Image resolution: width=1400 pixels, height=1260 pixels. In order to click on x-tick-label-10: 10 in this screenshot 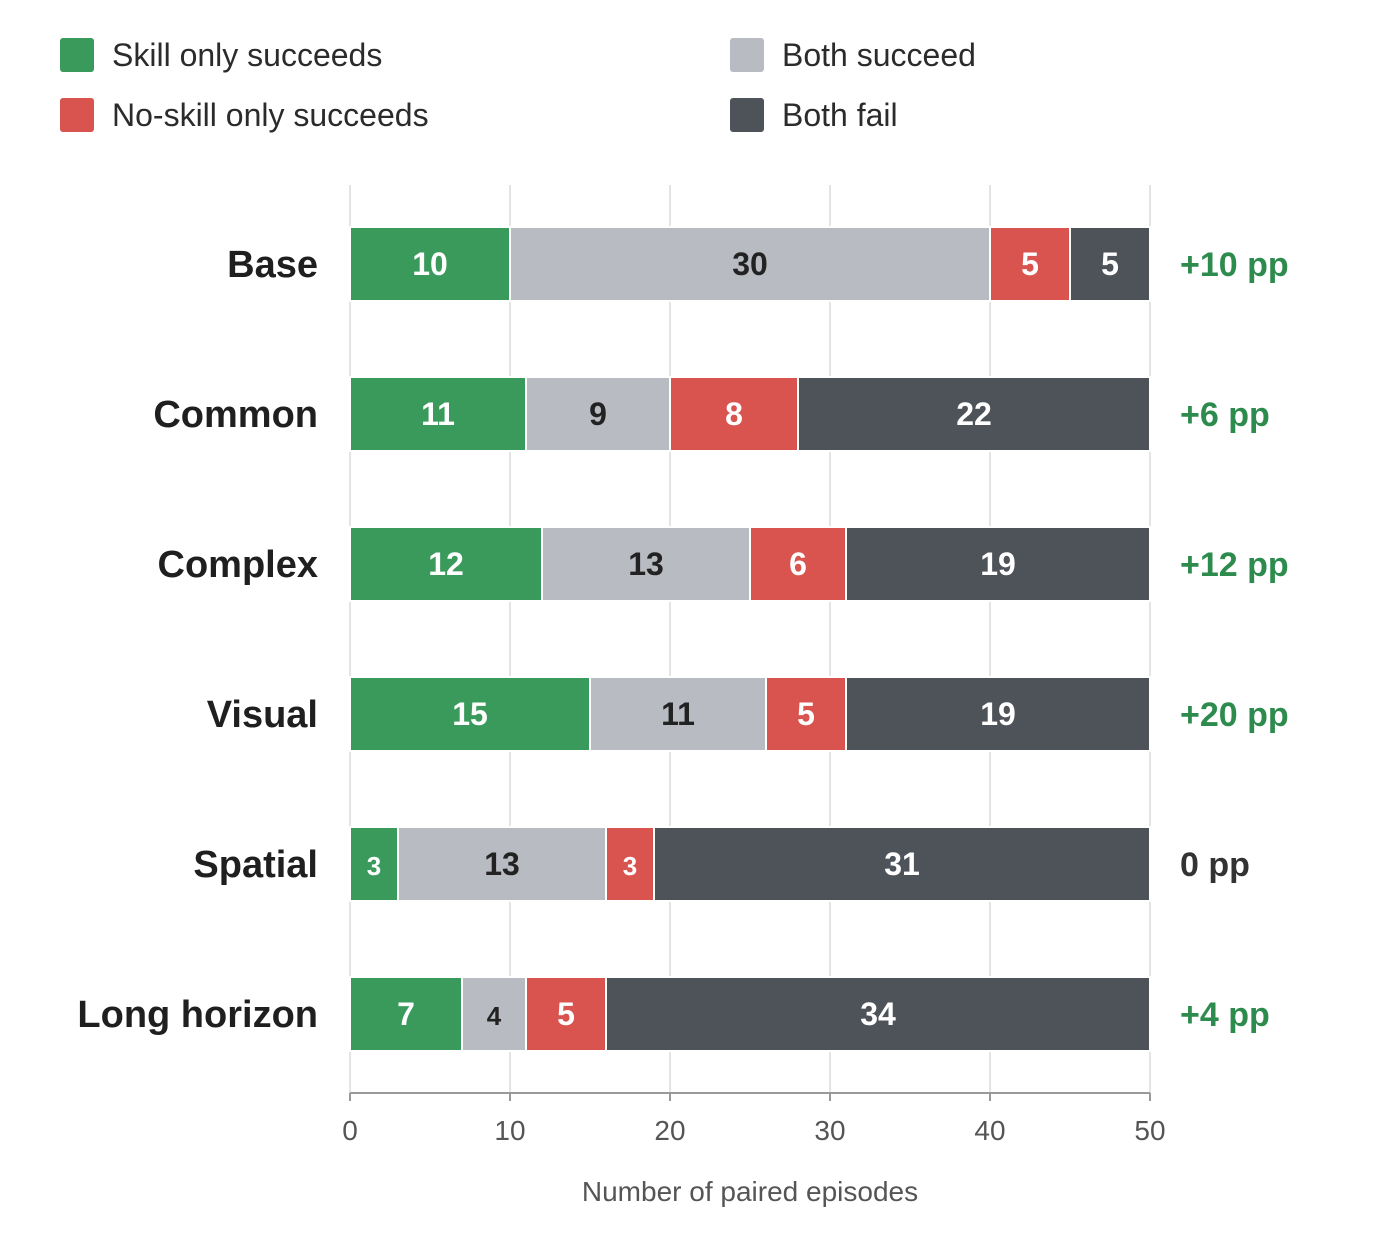, I will do `click(509, 1130)`.